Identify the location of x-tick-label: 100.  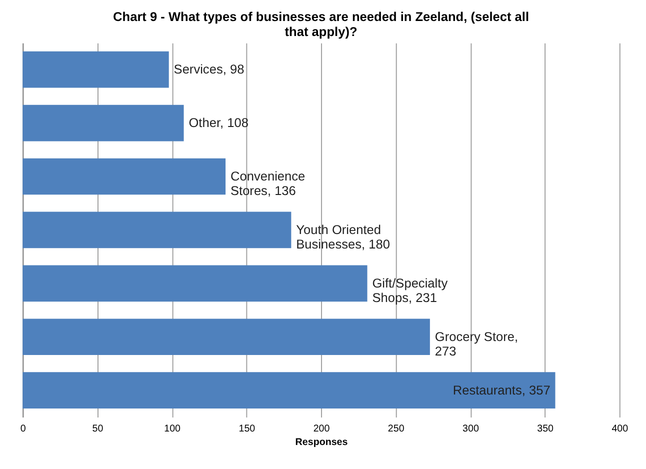
(173, 428).